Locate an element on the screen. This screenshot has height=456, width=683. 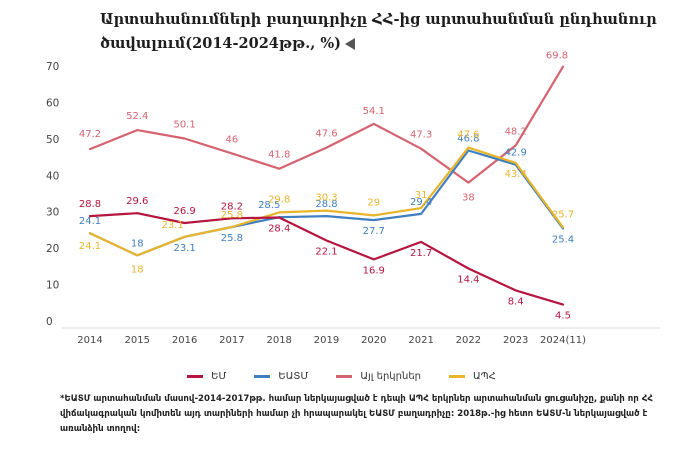
data-label: 46.8 is located at coordinates (468, 139).